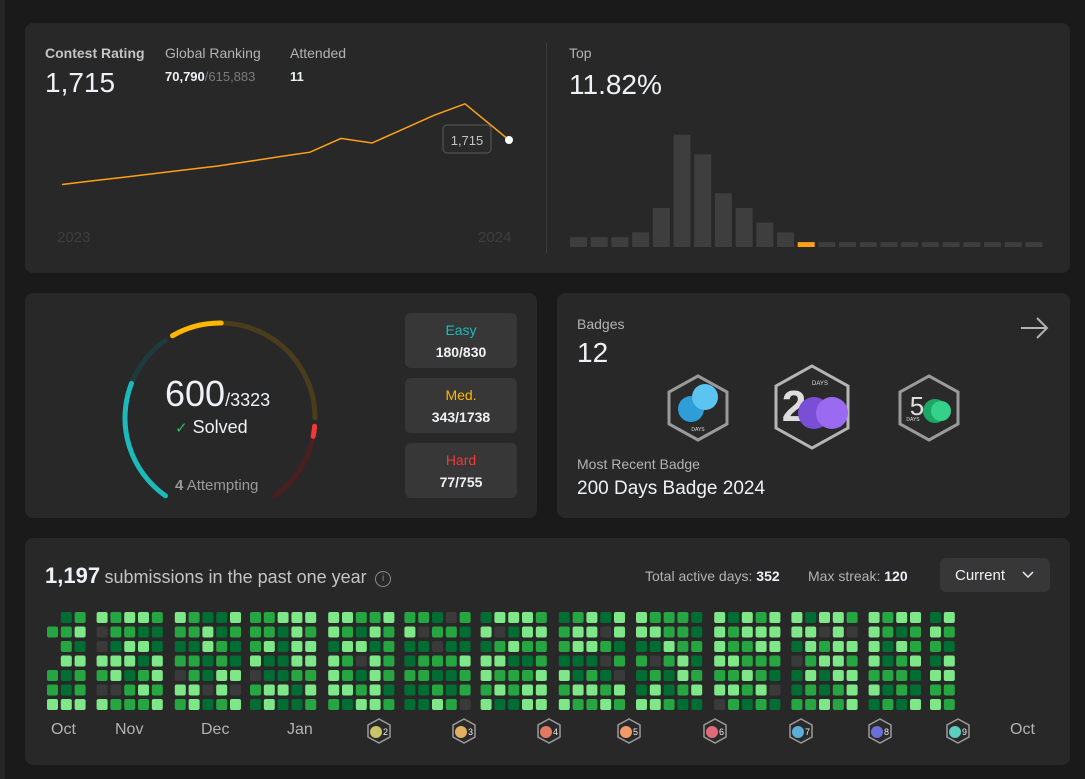 The width and height of the screenshot is (1085, 779). I want to click on submission-heatmap, so click(547, 663).